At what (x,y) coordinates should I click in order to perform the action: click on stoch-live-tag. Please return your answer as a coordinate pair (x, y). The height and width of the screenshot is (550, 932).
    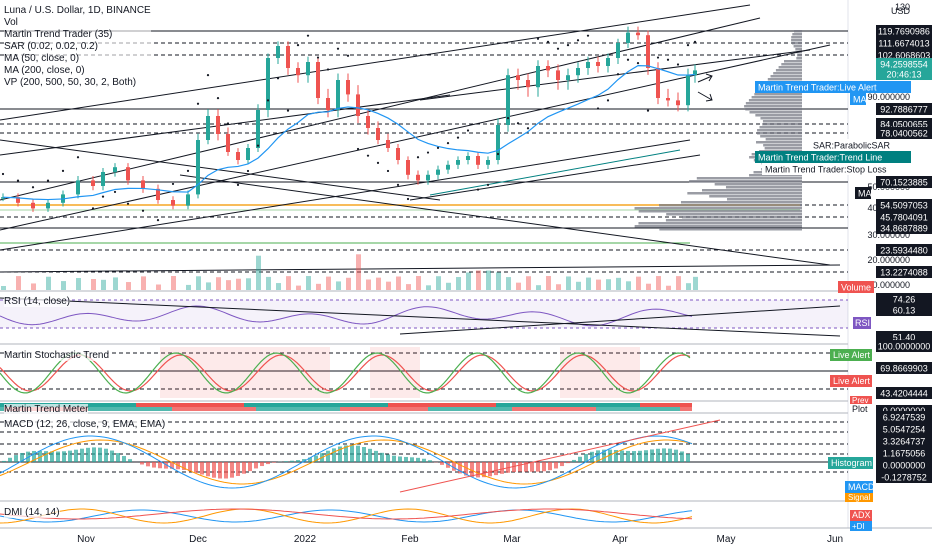
    Looking at the image, I should click on (851, 355).